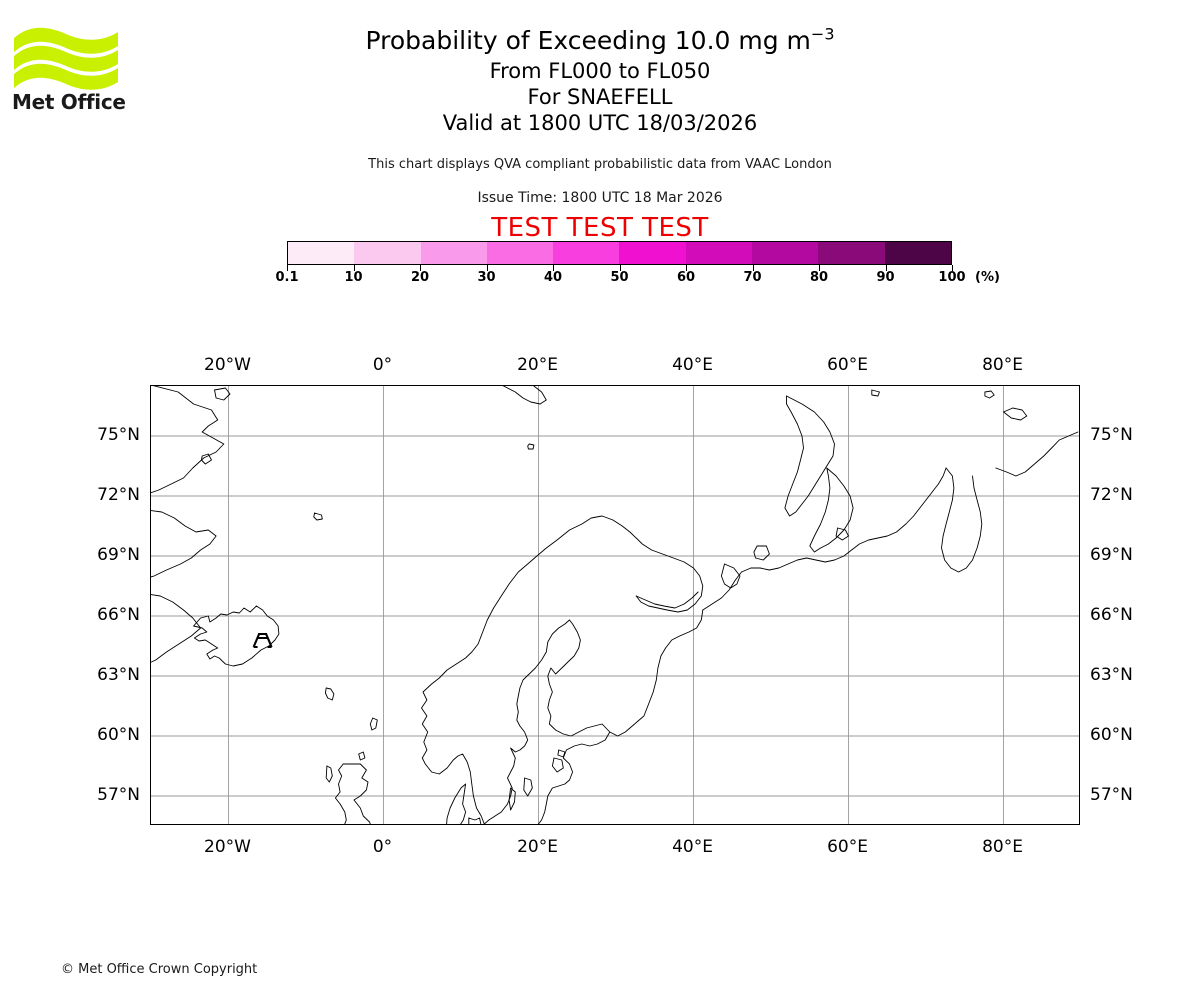  What do you see at coordinates (600, 228) in the screenshot?
I see `test-banner: TEST TEST TEST` at bounding box center [600, 228].